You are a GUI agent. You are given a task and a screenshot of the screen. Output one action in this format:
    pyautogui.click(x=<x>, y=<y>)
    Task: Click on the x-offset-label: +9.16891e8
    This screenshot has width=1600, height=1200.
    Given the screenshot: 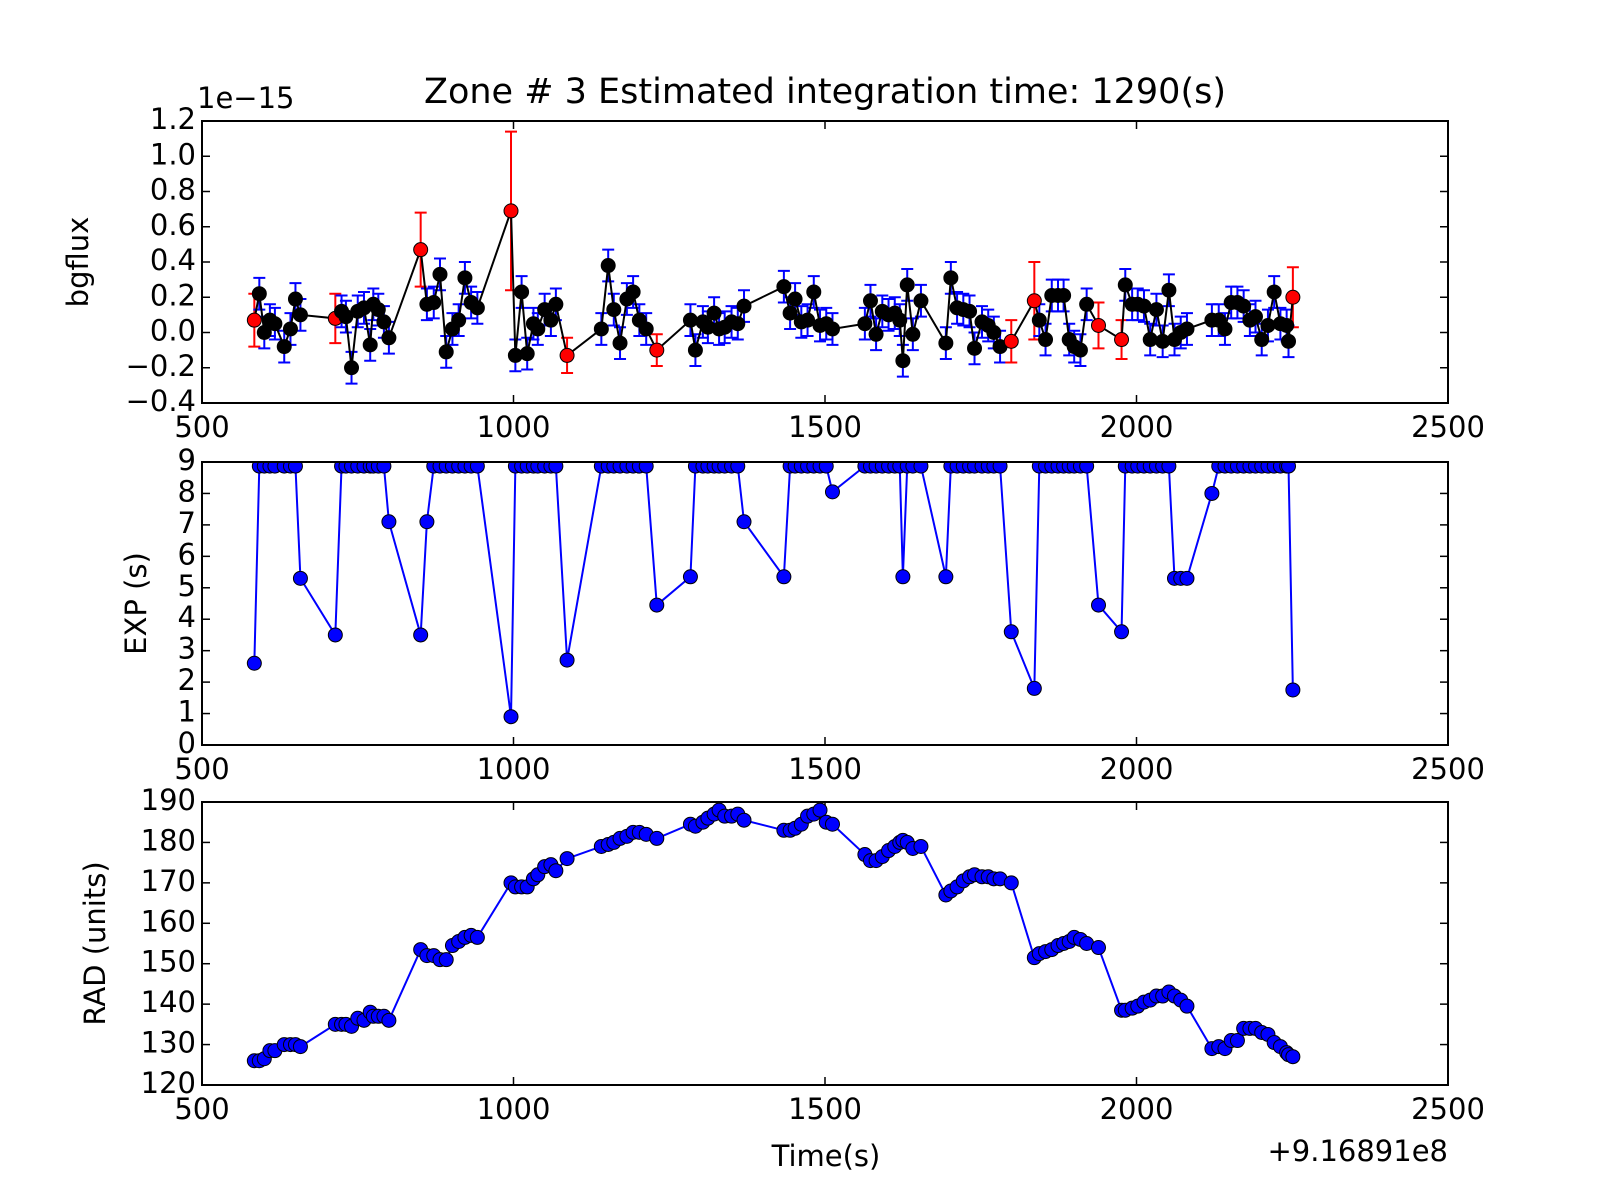 What is the action you would take?
    pyautogui.click(x=1357, y=1151)
    